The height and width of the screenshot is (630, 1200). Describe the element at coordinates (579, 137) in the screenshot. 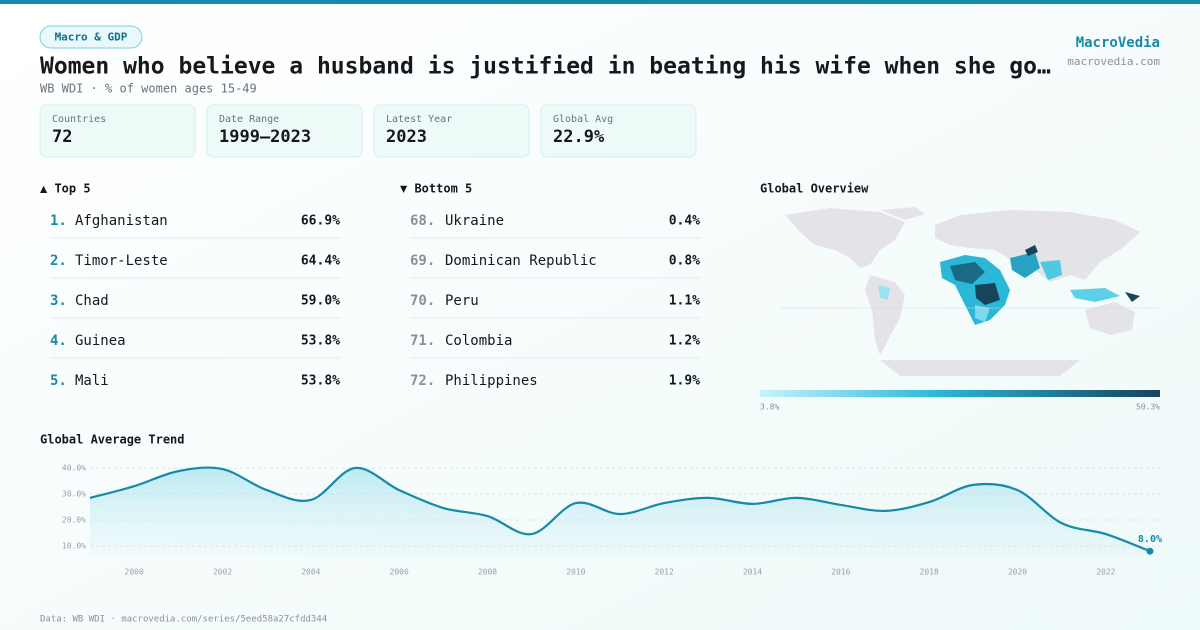

I see `stat-value: 22.9%` at that location.